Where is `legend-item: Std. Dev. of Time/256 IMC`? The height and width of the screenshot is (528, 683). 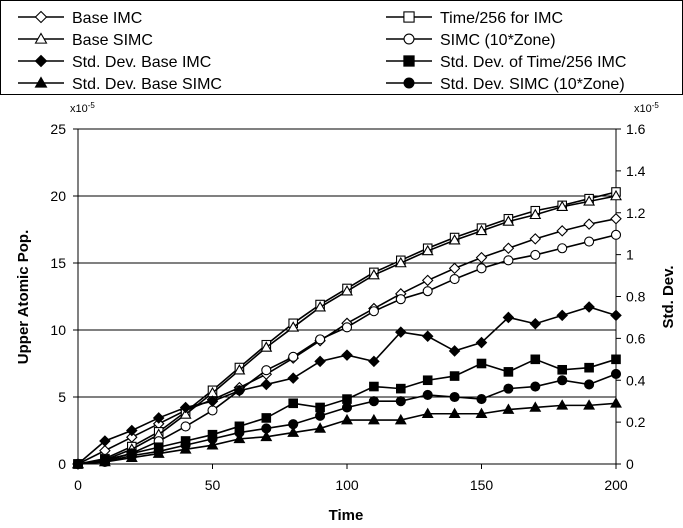 legend-item: Std. Dev. of Time/256 IMC is located at coordinates (506, 62).